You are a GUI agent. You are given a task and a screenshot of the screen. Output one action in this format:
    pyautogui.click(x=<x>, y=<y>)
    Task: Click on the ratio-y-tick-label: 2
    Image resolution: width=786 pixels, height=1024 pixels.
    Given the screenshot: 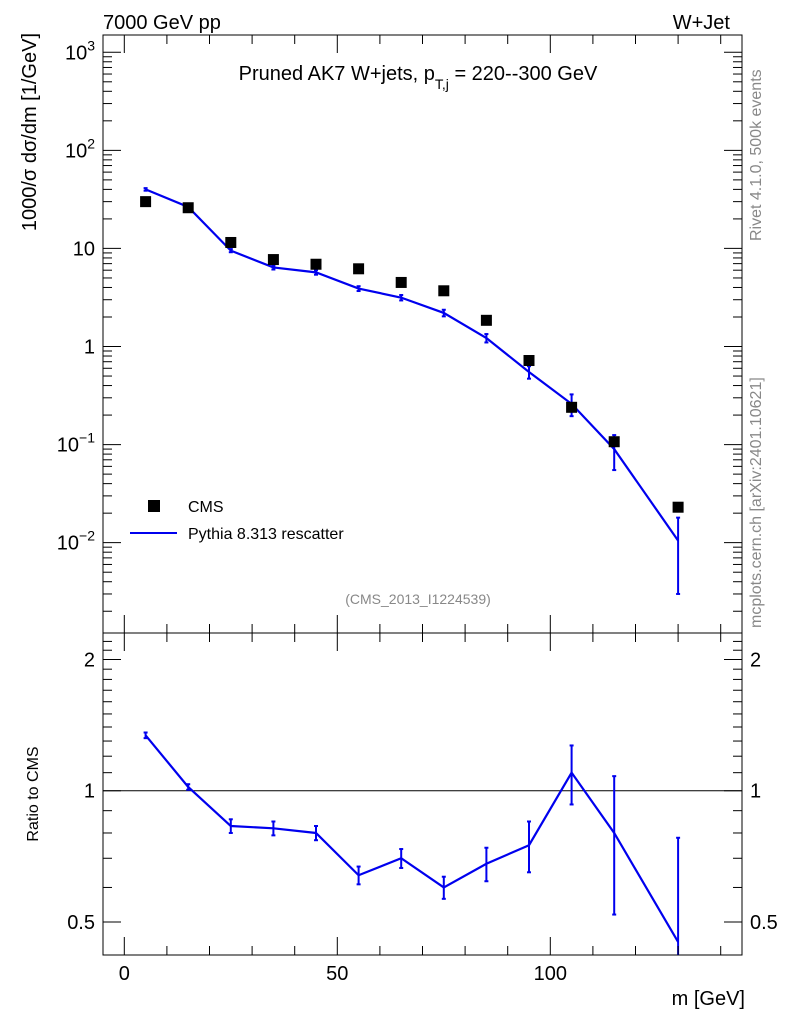 What is the action you would take?
    pyautogui.click(x=89, y=660)
    